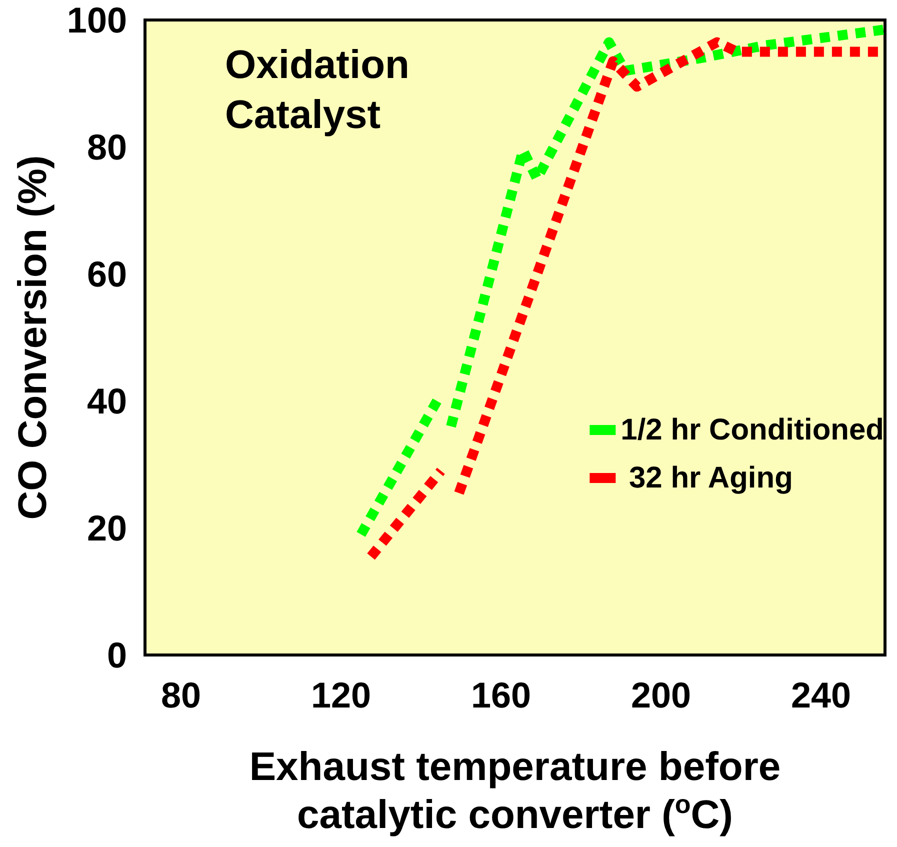  What do you see at coordinates (181, 695) in the screenshot?
I see `x-tick-label: 80` at bounding box center [181, 695].